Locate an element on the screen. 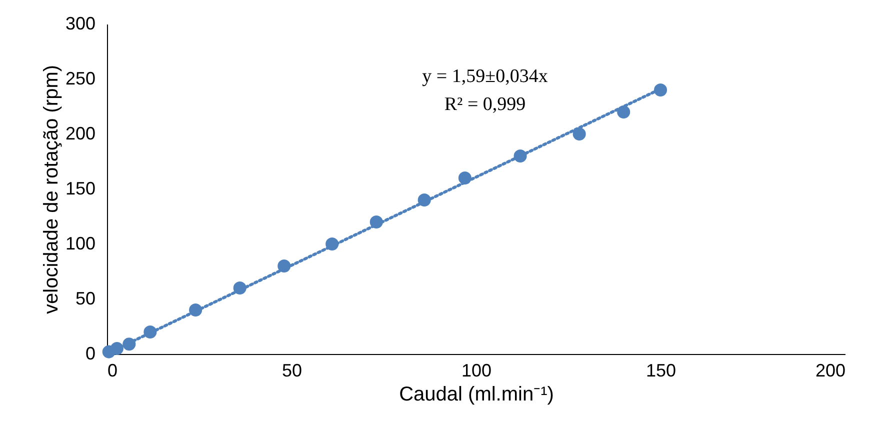  annotation: y = 1,59±0,034x is located at coordinates (485, 76).